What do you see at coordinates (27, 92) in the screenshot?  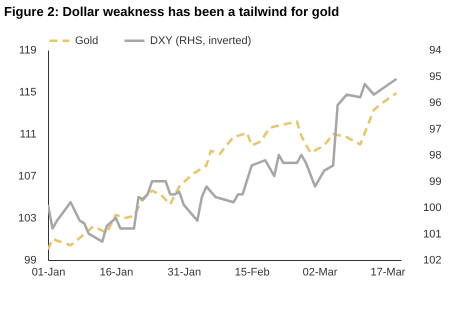 I see `y-tick-label: 115` at bounding box center [27, 92].